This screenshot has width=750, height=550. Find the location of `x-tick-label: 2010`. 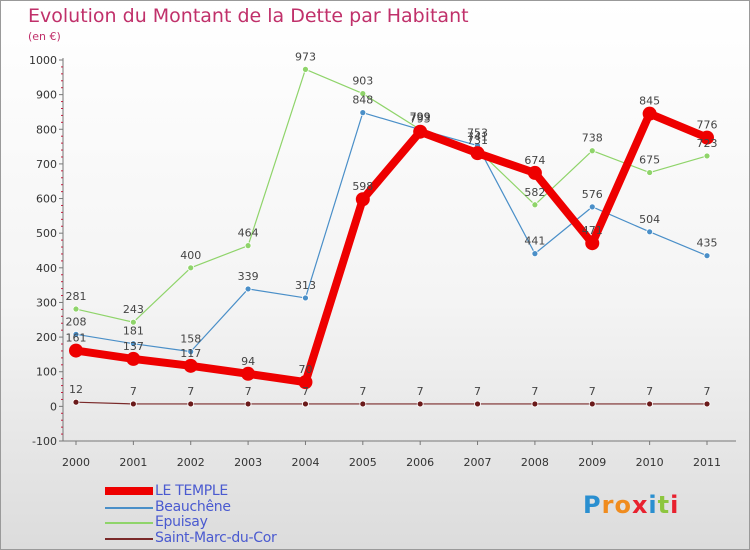

x-tick-label: 2010 is located at coordinates (650, 462).